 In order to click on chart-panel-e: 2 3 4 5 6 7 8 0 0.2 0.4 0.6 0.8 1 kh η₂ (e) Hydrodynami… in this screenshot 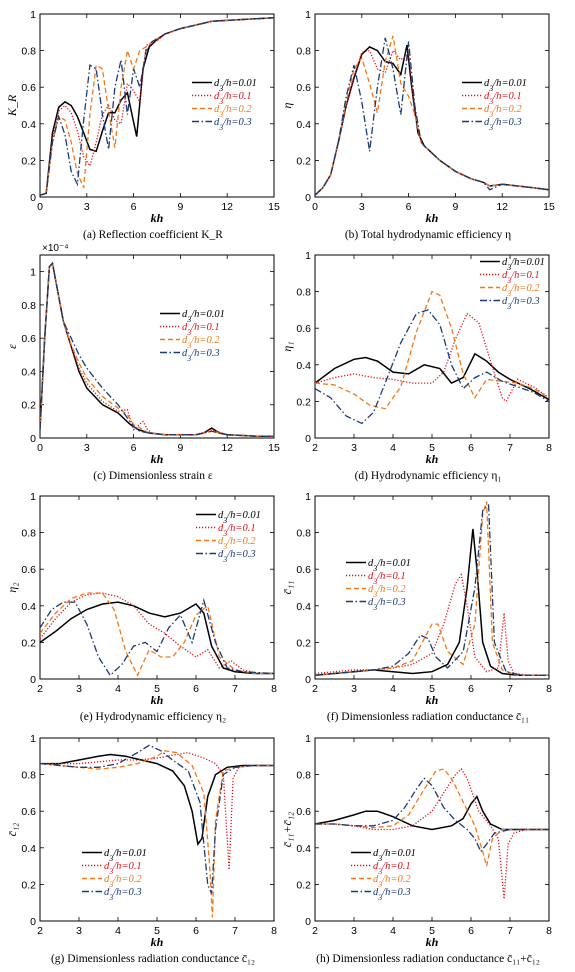, I will do `click(141, 607)`.